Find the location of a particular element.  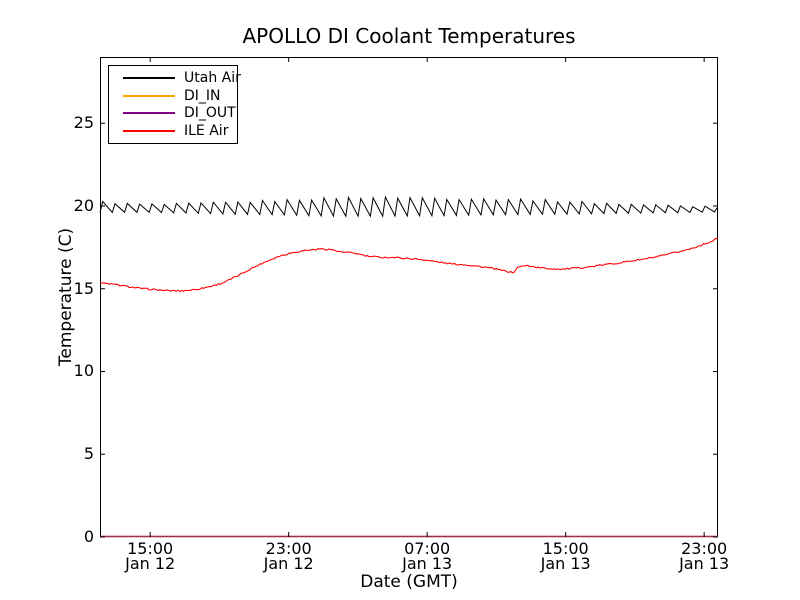

legend-line-ile-air is located at coordinates (149, 130).